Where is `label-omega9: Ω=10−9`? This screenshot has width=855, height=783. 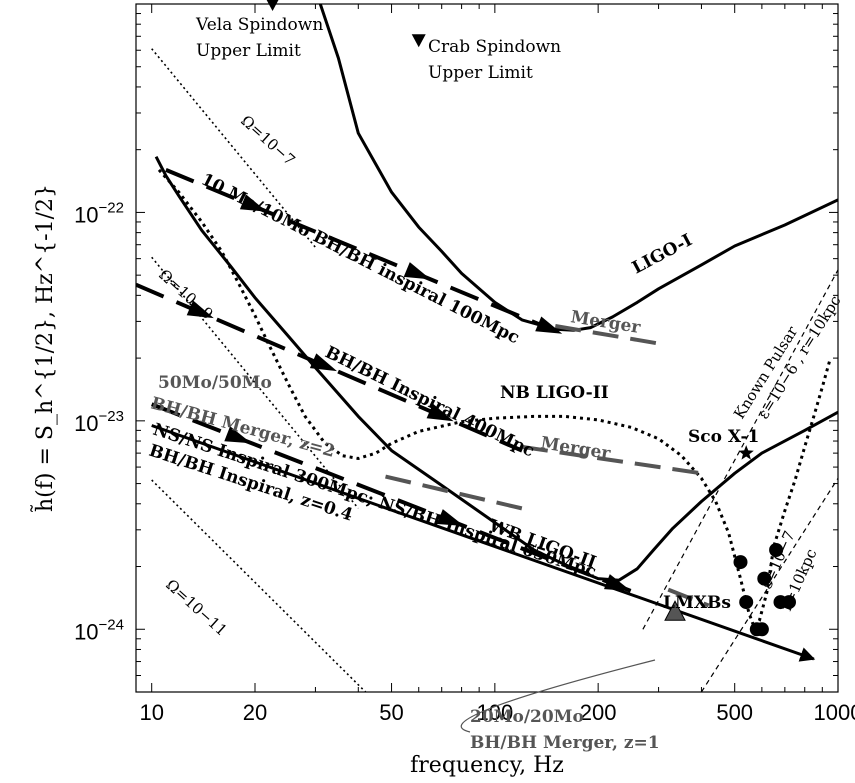
label-omega9: Ω=10−9 is located at coordinates (185, 295).